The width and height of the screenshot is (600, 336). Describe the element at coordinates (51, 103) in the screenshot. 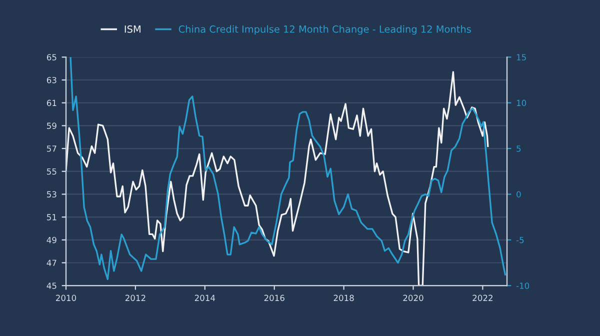

I see `y-tick-label: 61` at that location.